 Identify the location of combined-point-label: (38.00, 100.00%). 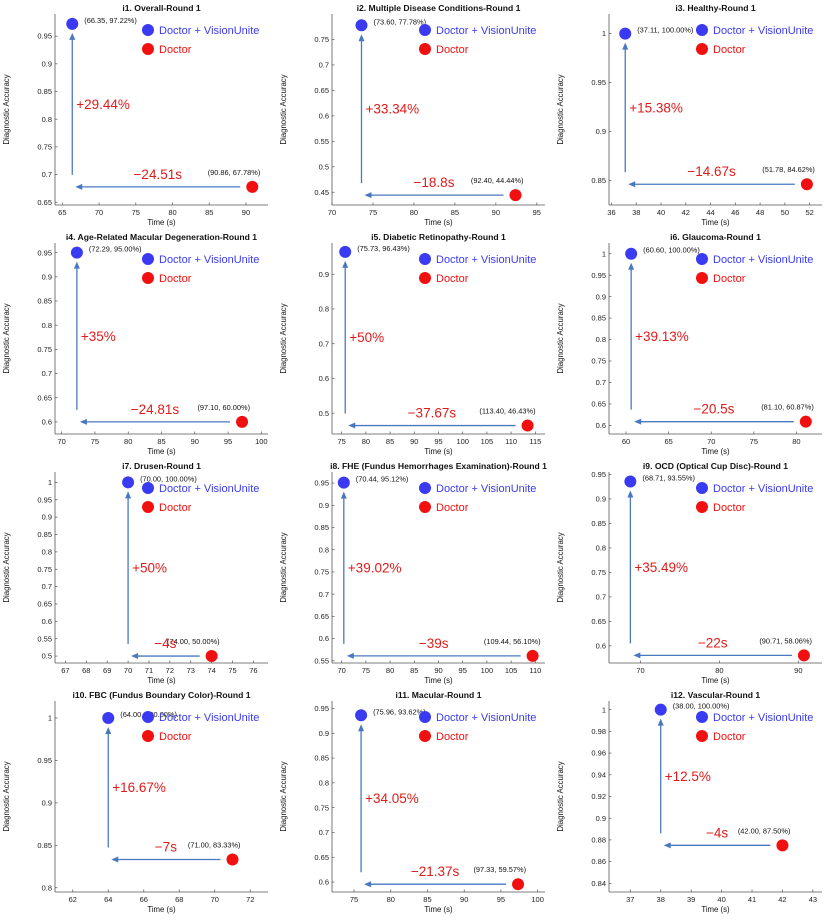
(701, 706).